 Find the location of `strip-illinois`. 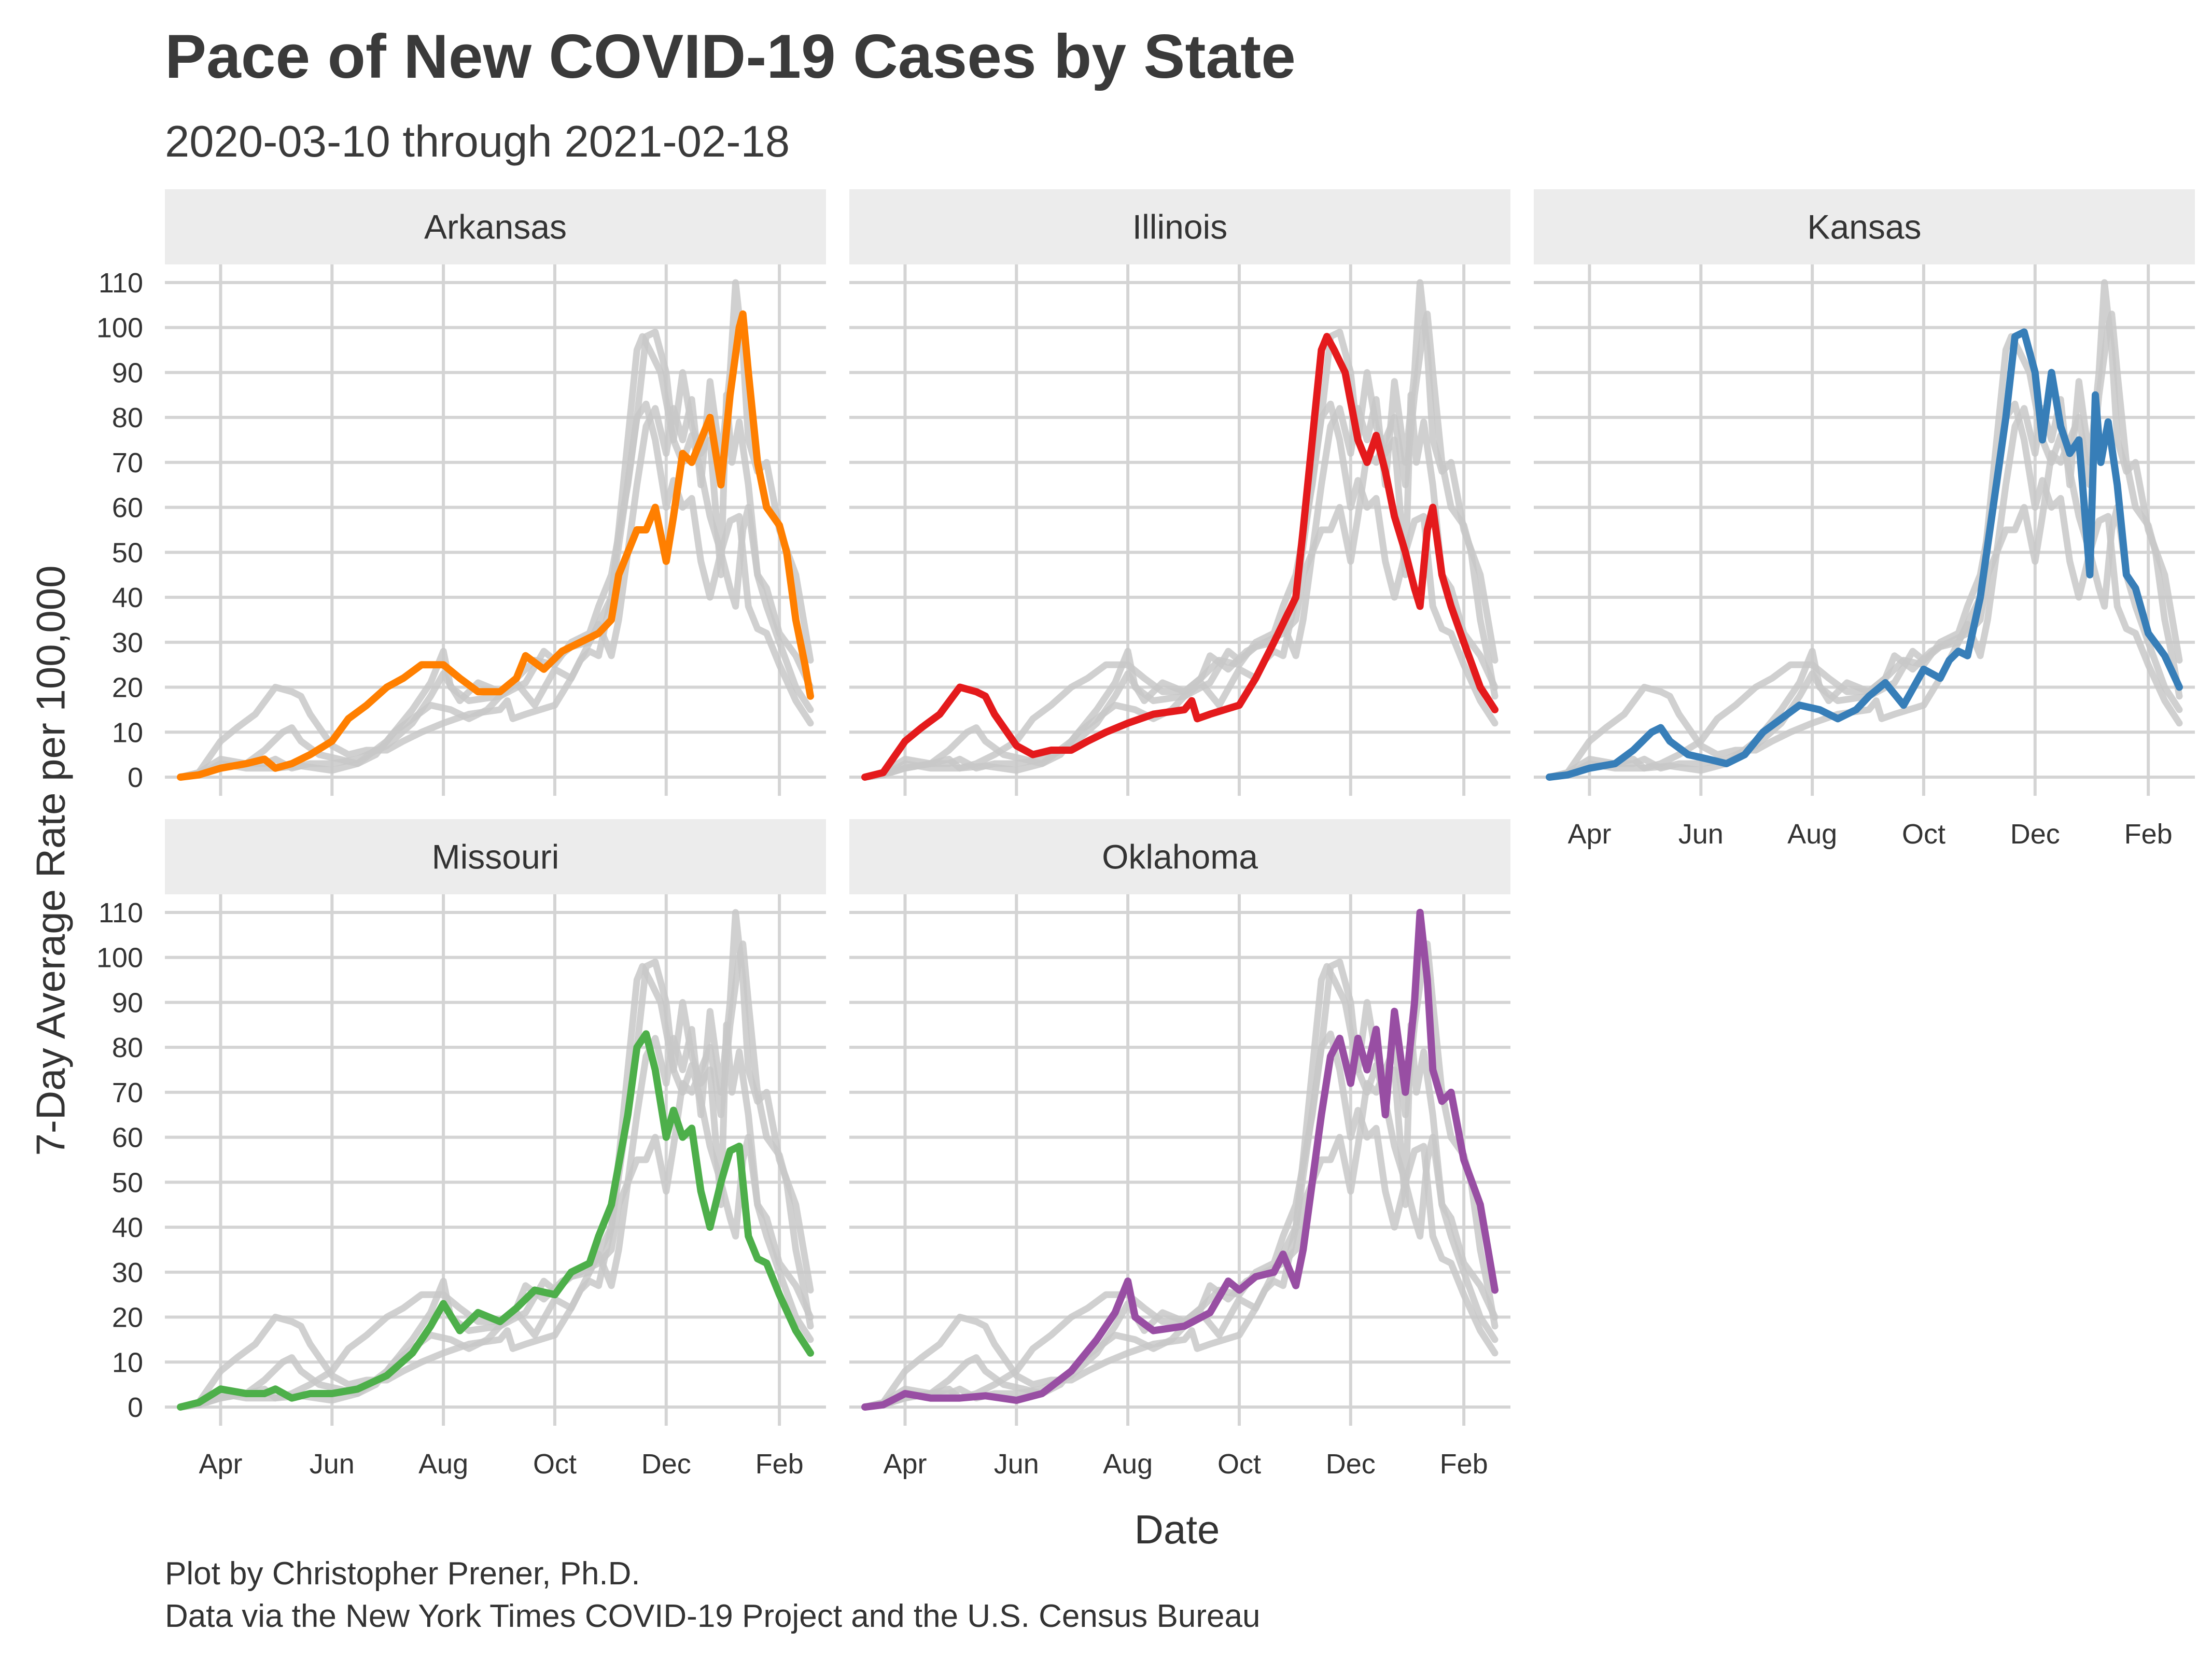

strip-illinois is located at coordinates (1179, 226).